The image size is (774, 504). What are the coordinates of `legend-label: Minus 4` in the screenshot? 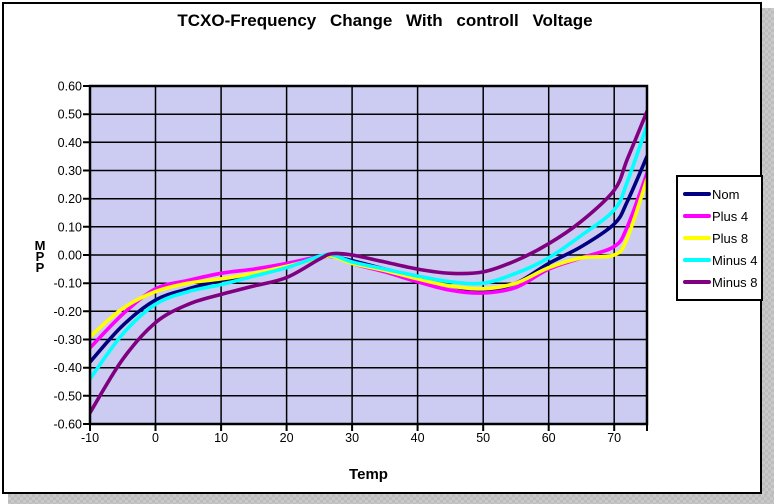 It's located at (735, 260).